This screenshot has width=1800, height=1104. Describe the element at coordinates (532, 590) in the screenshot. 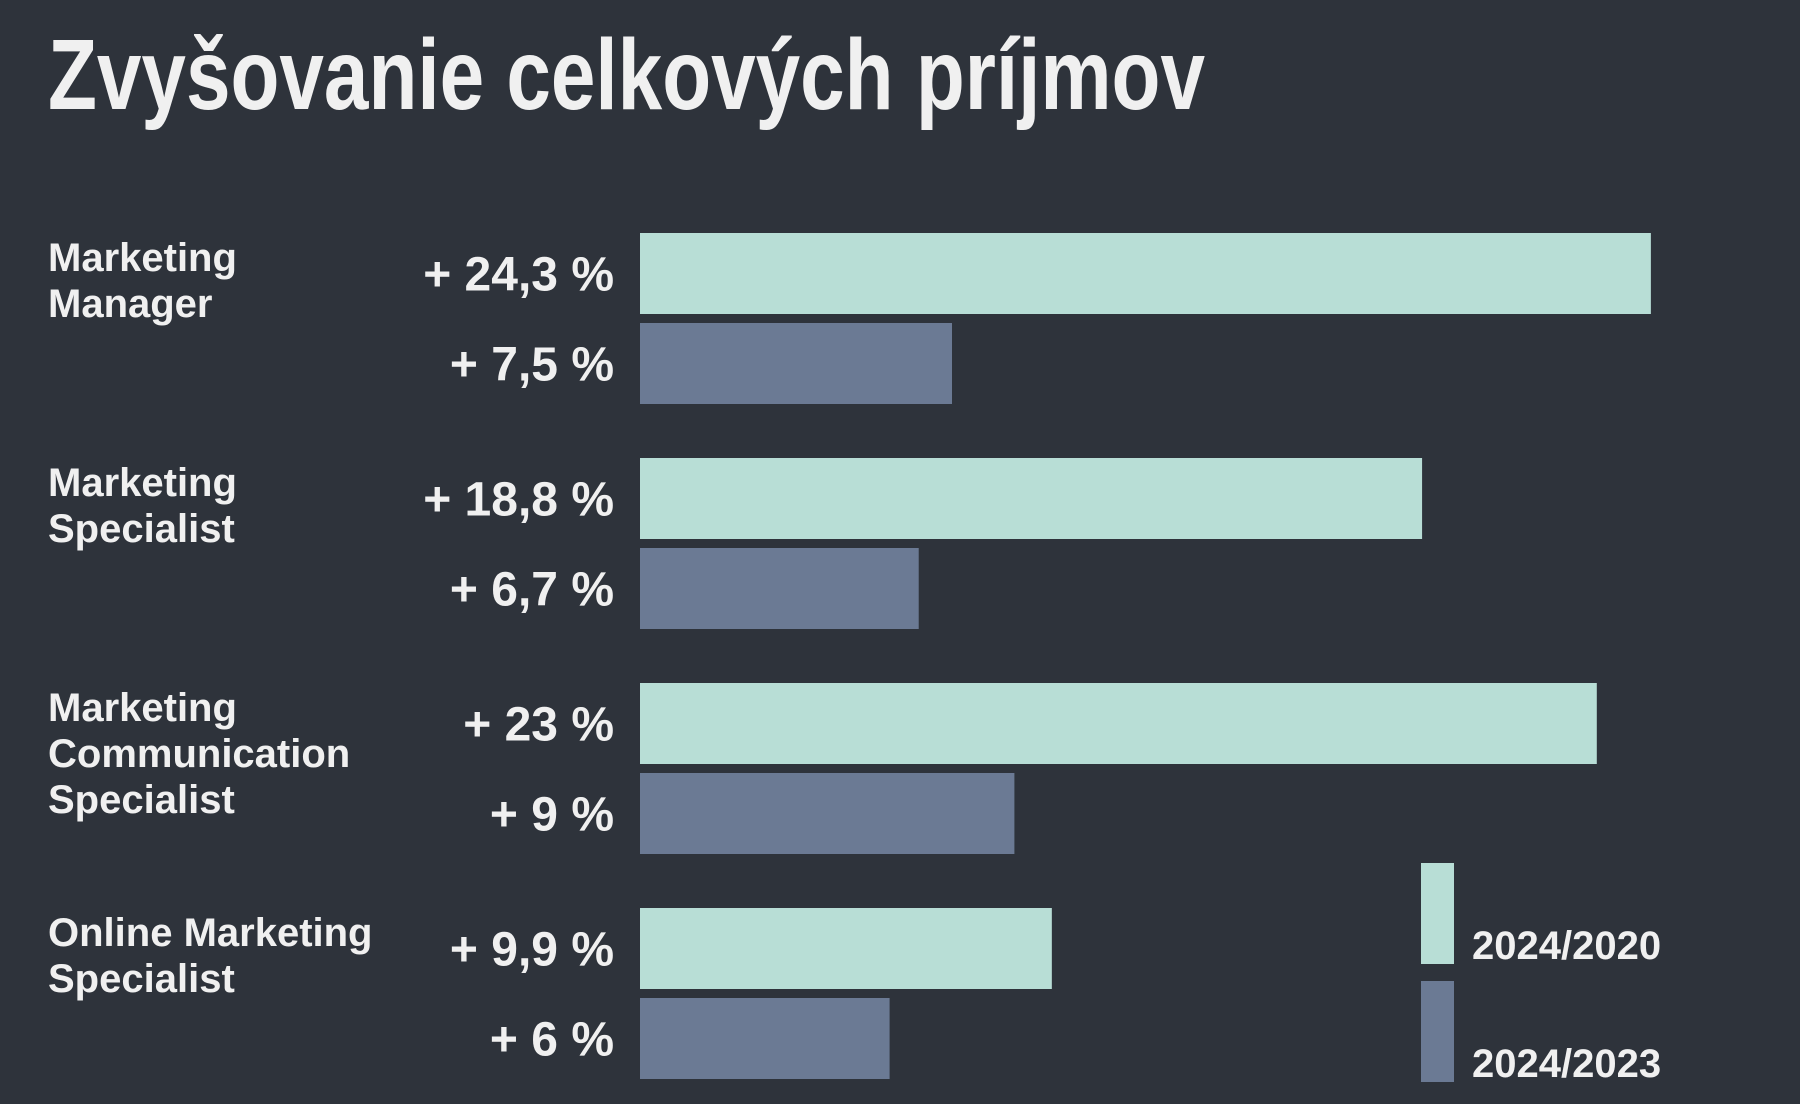

I see `value-label: + 6,7 %` at that location.